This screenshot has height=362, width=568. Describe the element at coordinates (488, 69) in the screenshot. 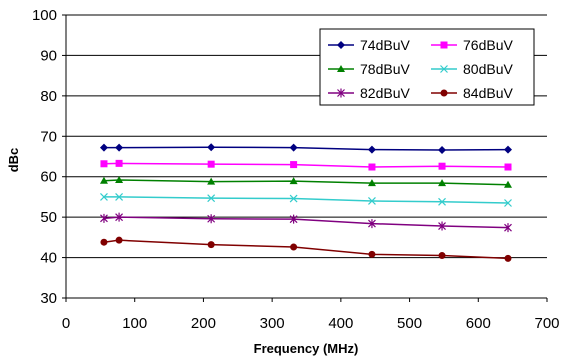

I see `legend-label: 80dBuV` at that location.